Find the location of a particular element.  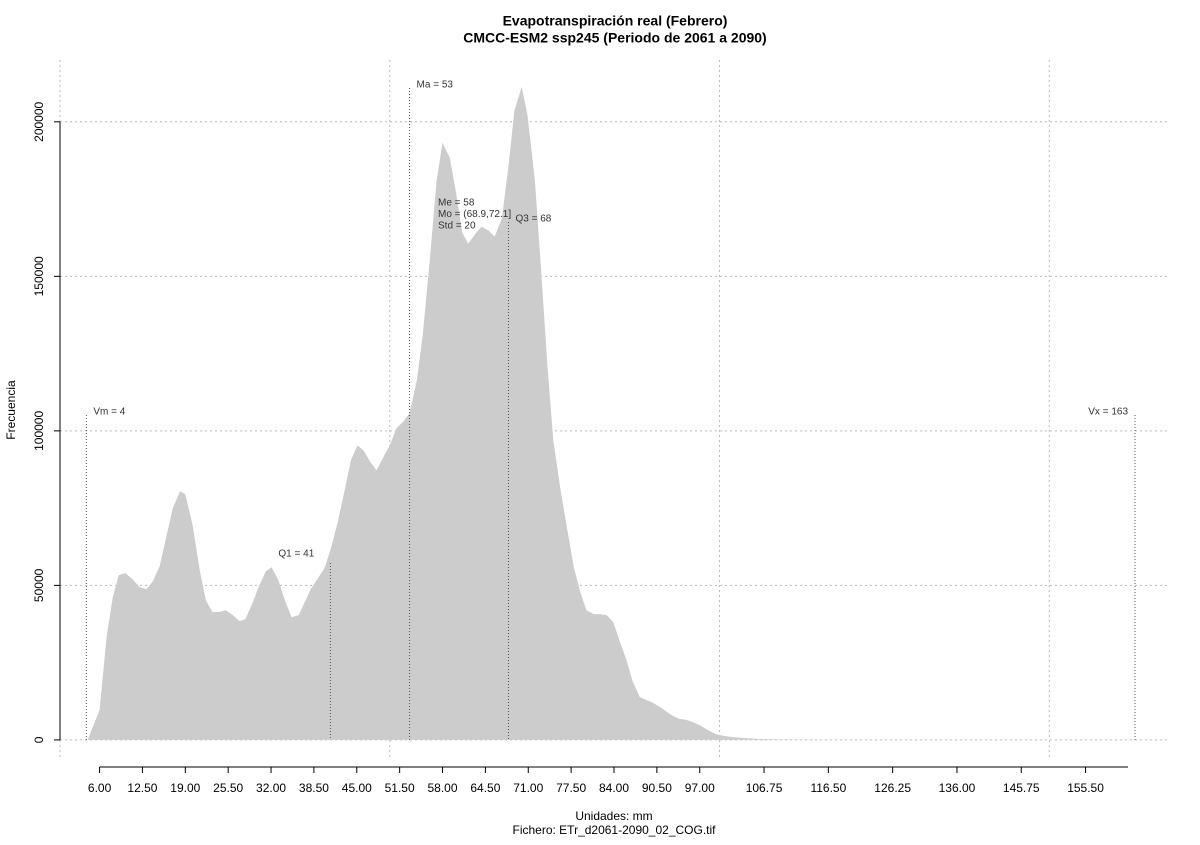

x-tick-label: 12.50 is located at coordinates (142, 788).